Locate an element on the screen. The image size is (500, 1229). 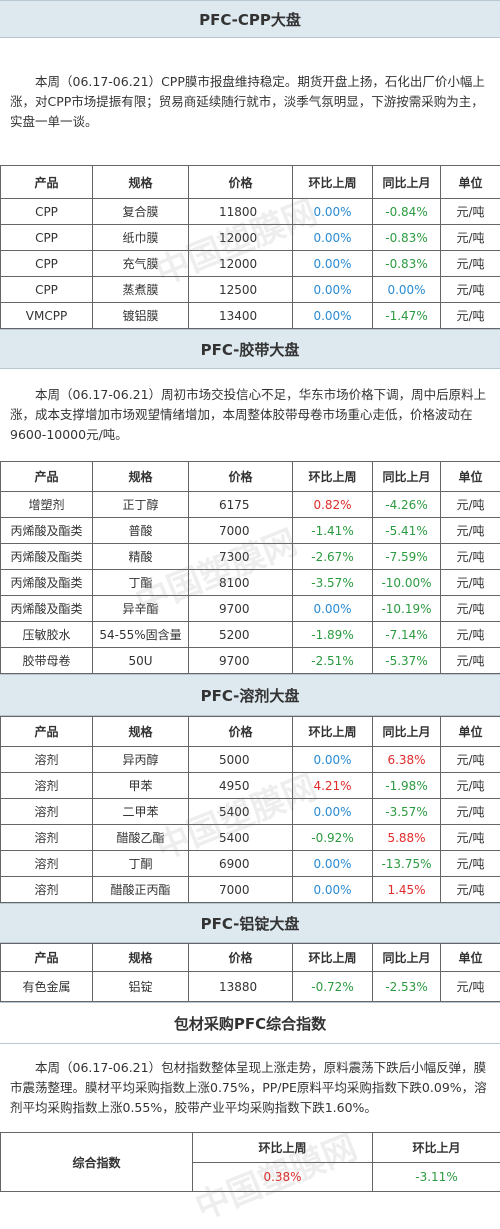
column-header: 环比上月 is located at coordinates (436, 1148).